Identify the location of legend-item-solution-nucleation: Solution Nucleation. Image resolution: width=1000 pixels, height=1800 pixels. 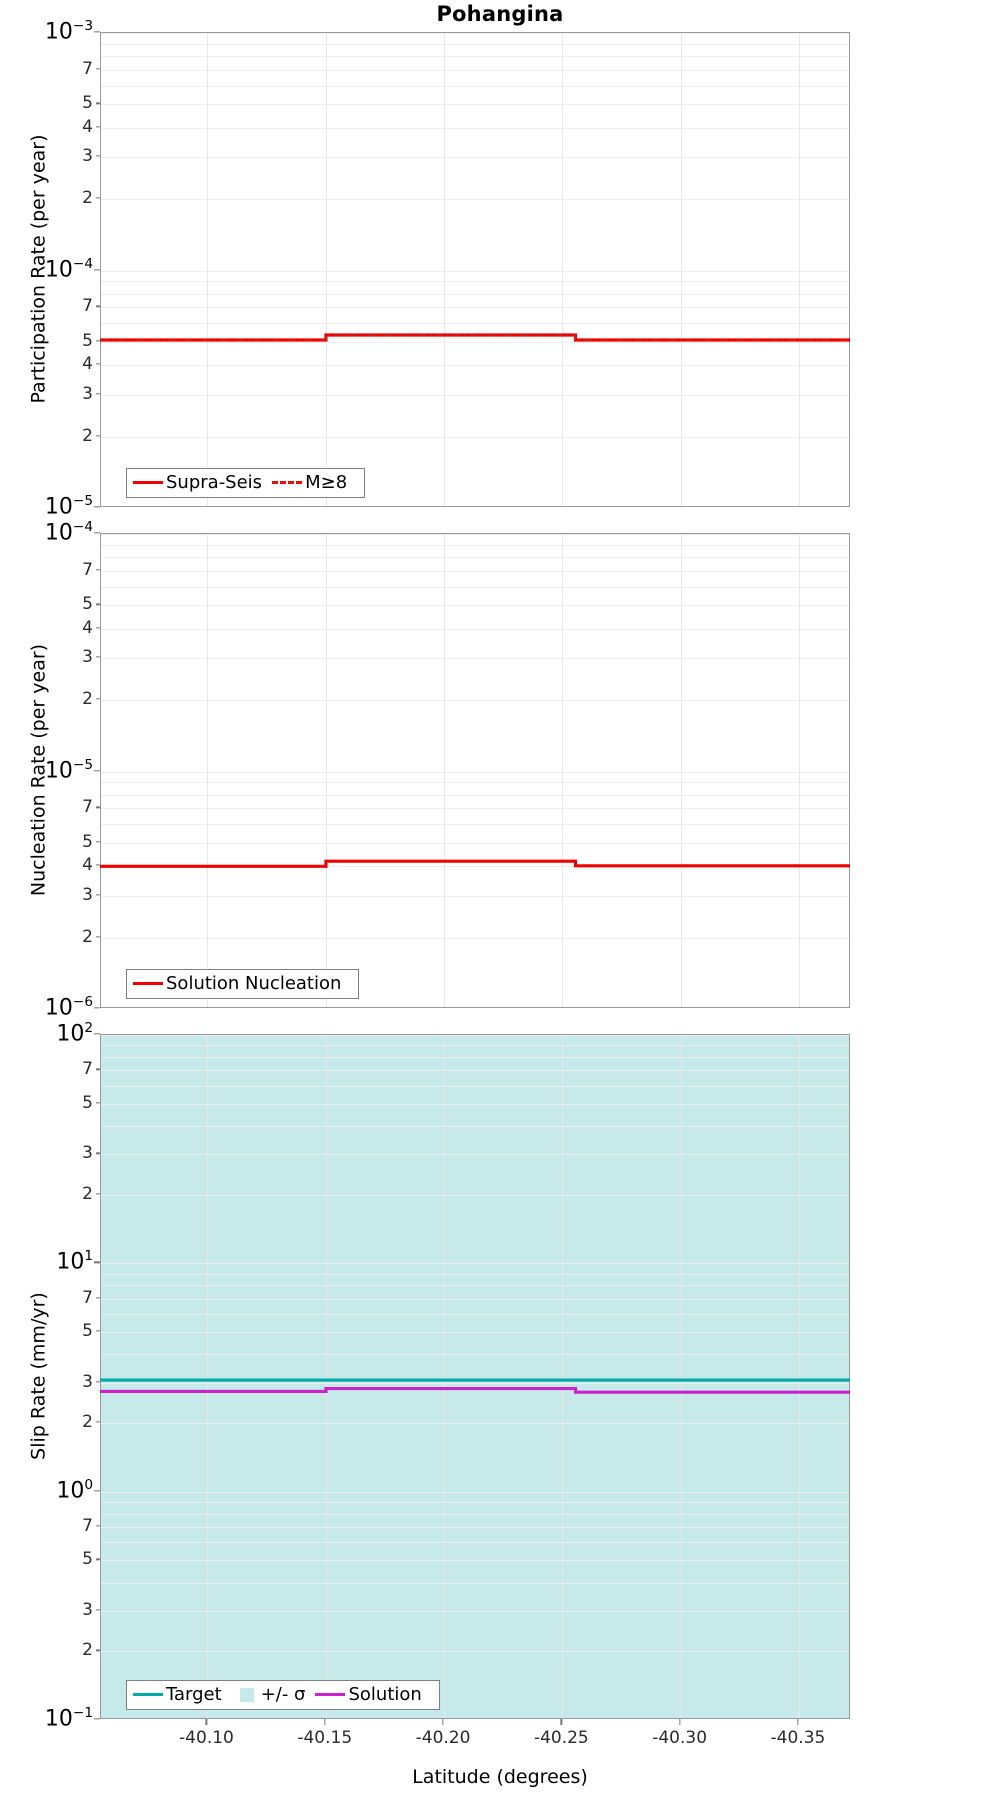
(242, 983).